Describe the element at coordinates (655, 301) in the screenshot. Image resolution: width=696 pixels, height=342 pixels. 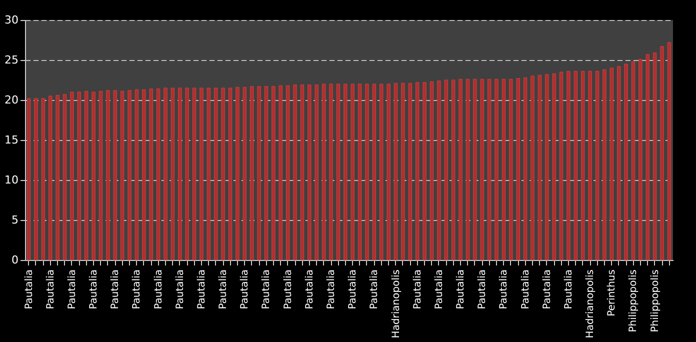
I see `x-tick-label: Philippopolis` at that location.